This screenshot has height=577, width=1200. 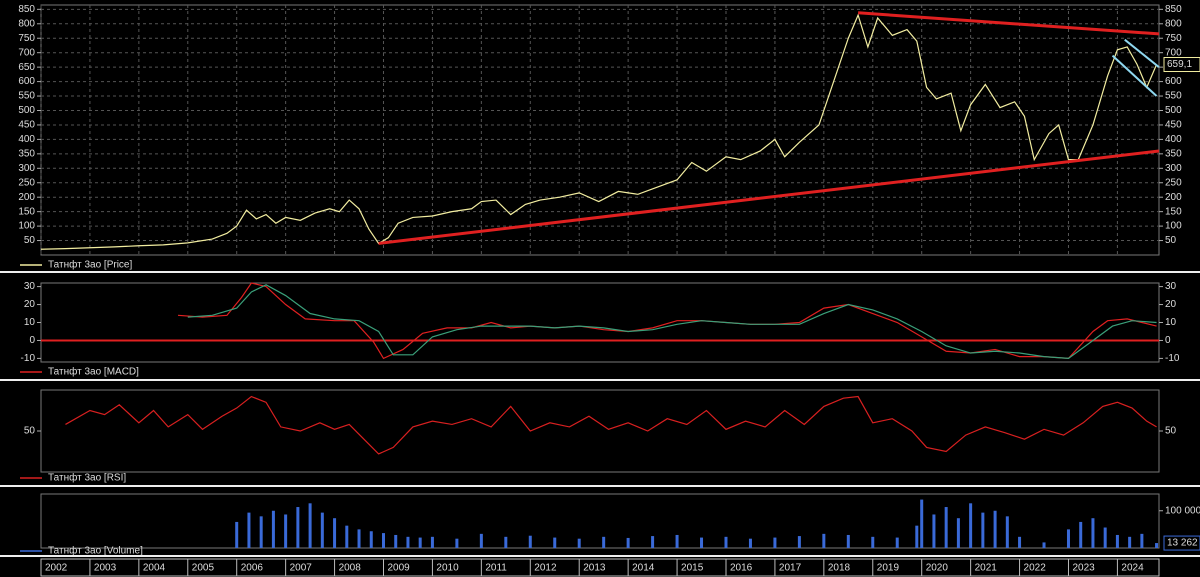 I want to click on x-tick-label: 2021, so click(x=986, y=568).